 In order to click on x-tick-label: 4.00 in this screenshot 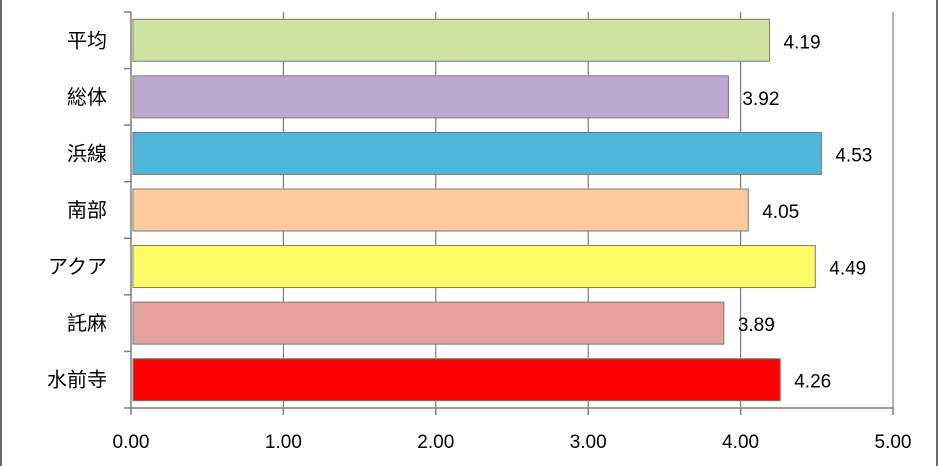, I will do `click(740, 442)`.